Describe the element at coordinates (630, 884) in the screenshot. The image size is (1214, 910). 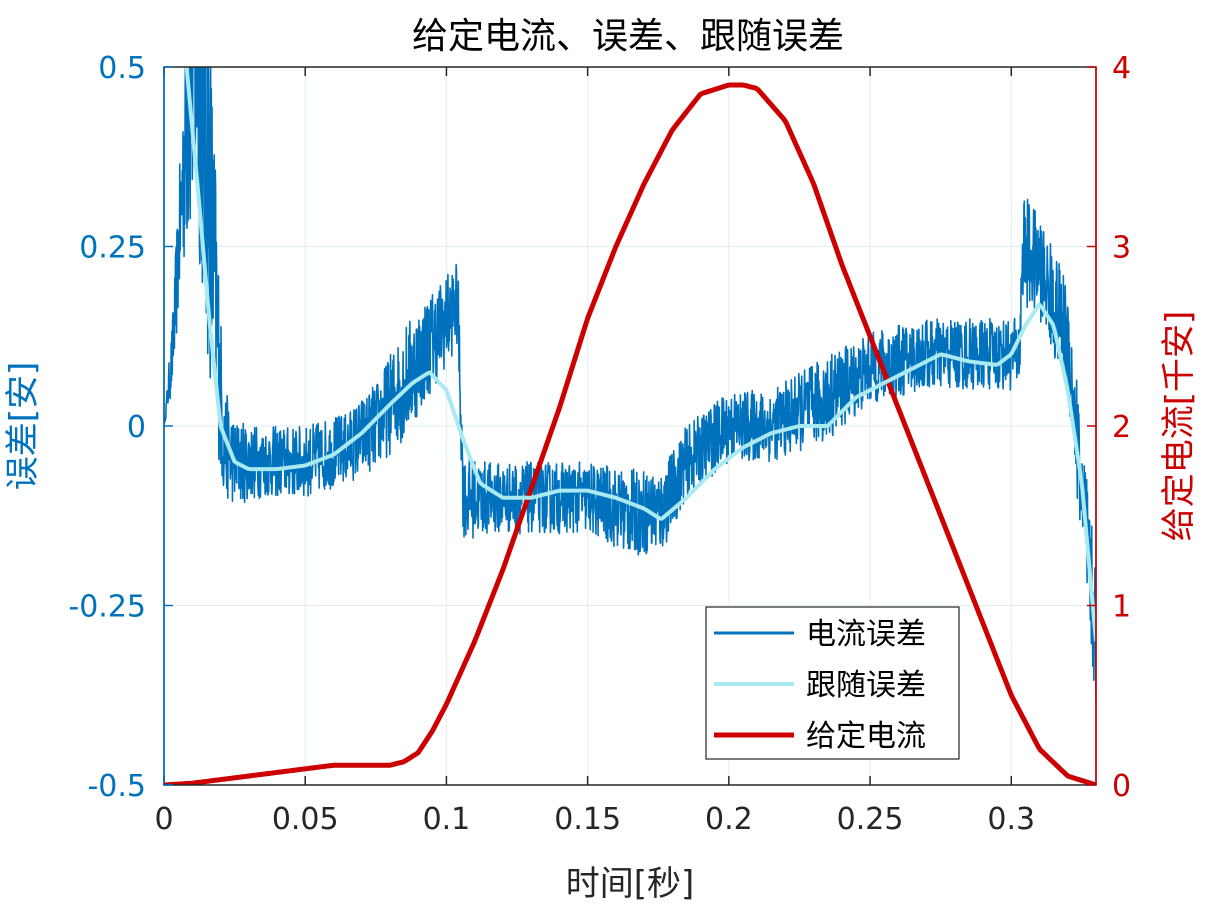
I see `x-axis-label: 时间[秒]` at that location.